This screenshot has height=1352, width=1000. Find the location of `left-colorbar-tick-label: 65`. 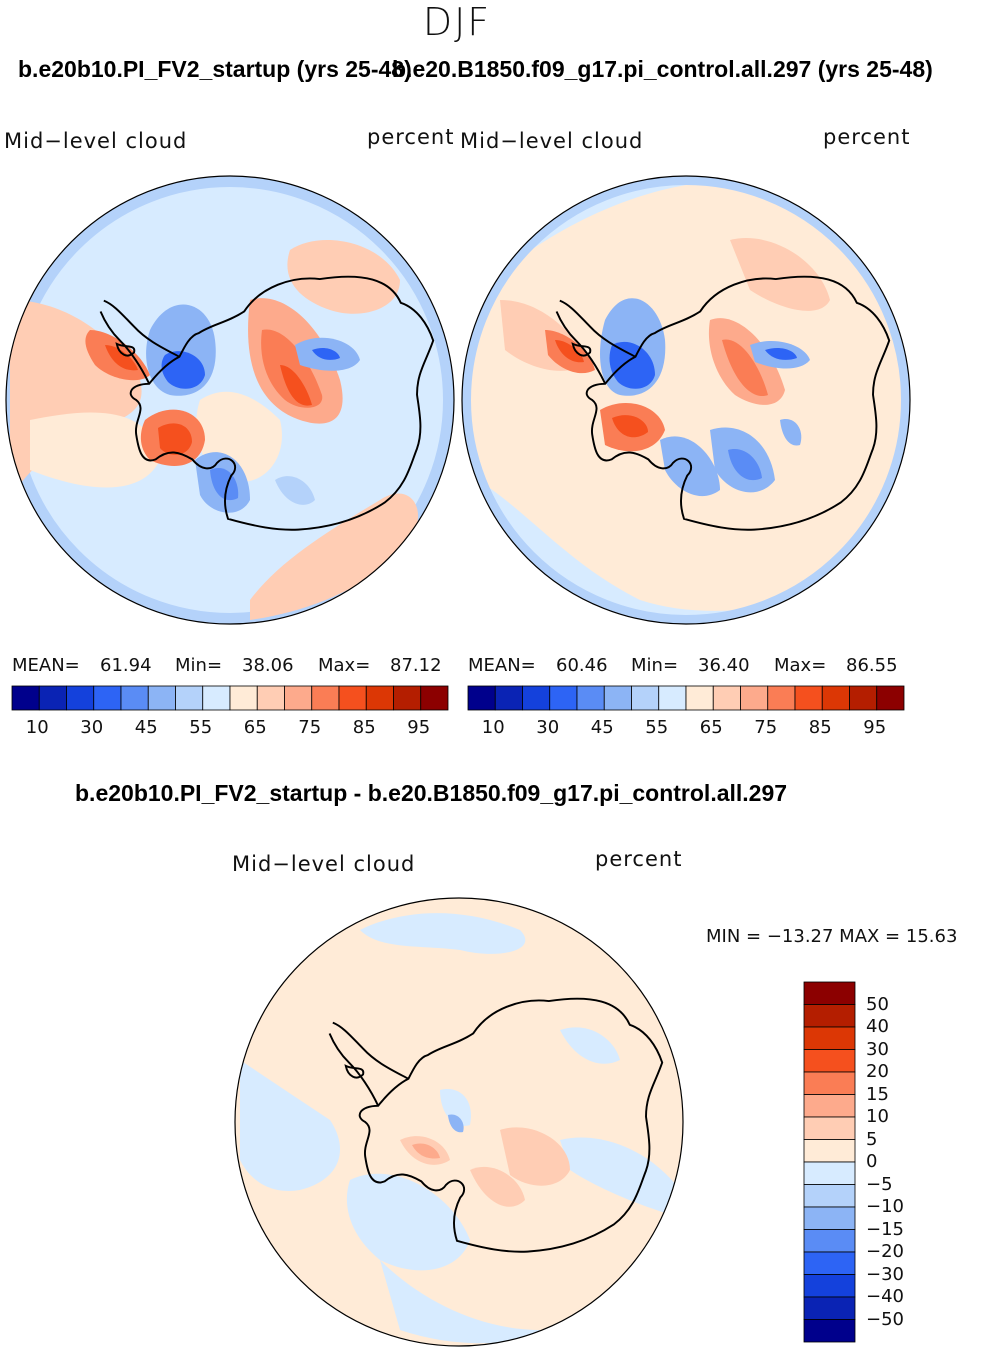

left-colorbar-tick-label: 65 is located at coordinates (255, 727).